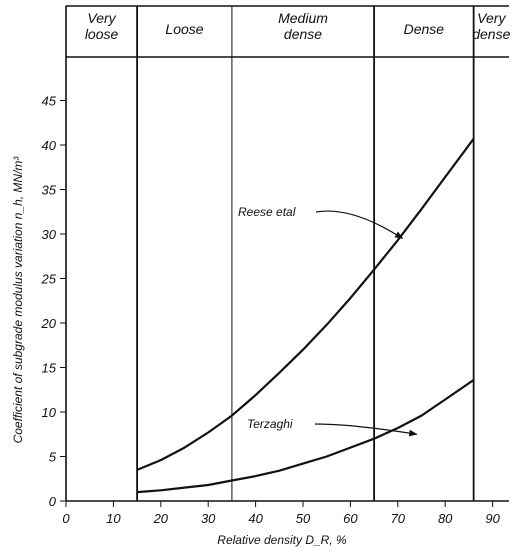 Image resolution: width=516 pixels, height=550 pixels. I want to click on annotation-label: Reese etal, so click(267, 212).